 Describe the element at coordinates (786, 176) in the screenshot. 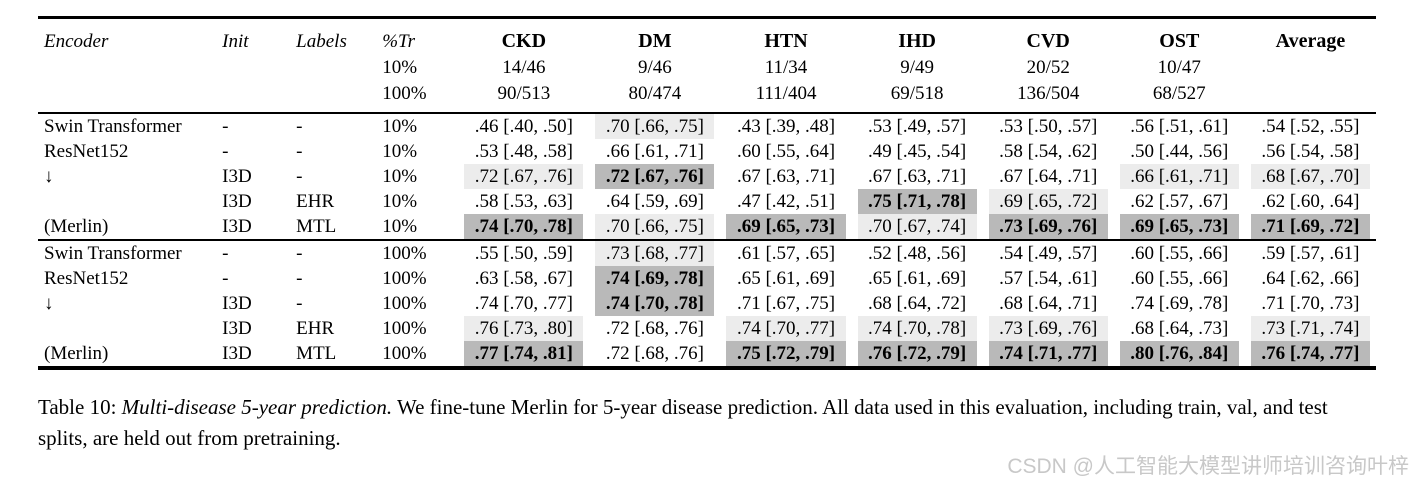

I see `auc-cell: .67 [.63, .71]` at that location.